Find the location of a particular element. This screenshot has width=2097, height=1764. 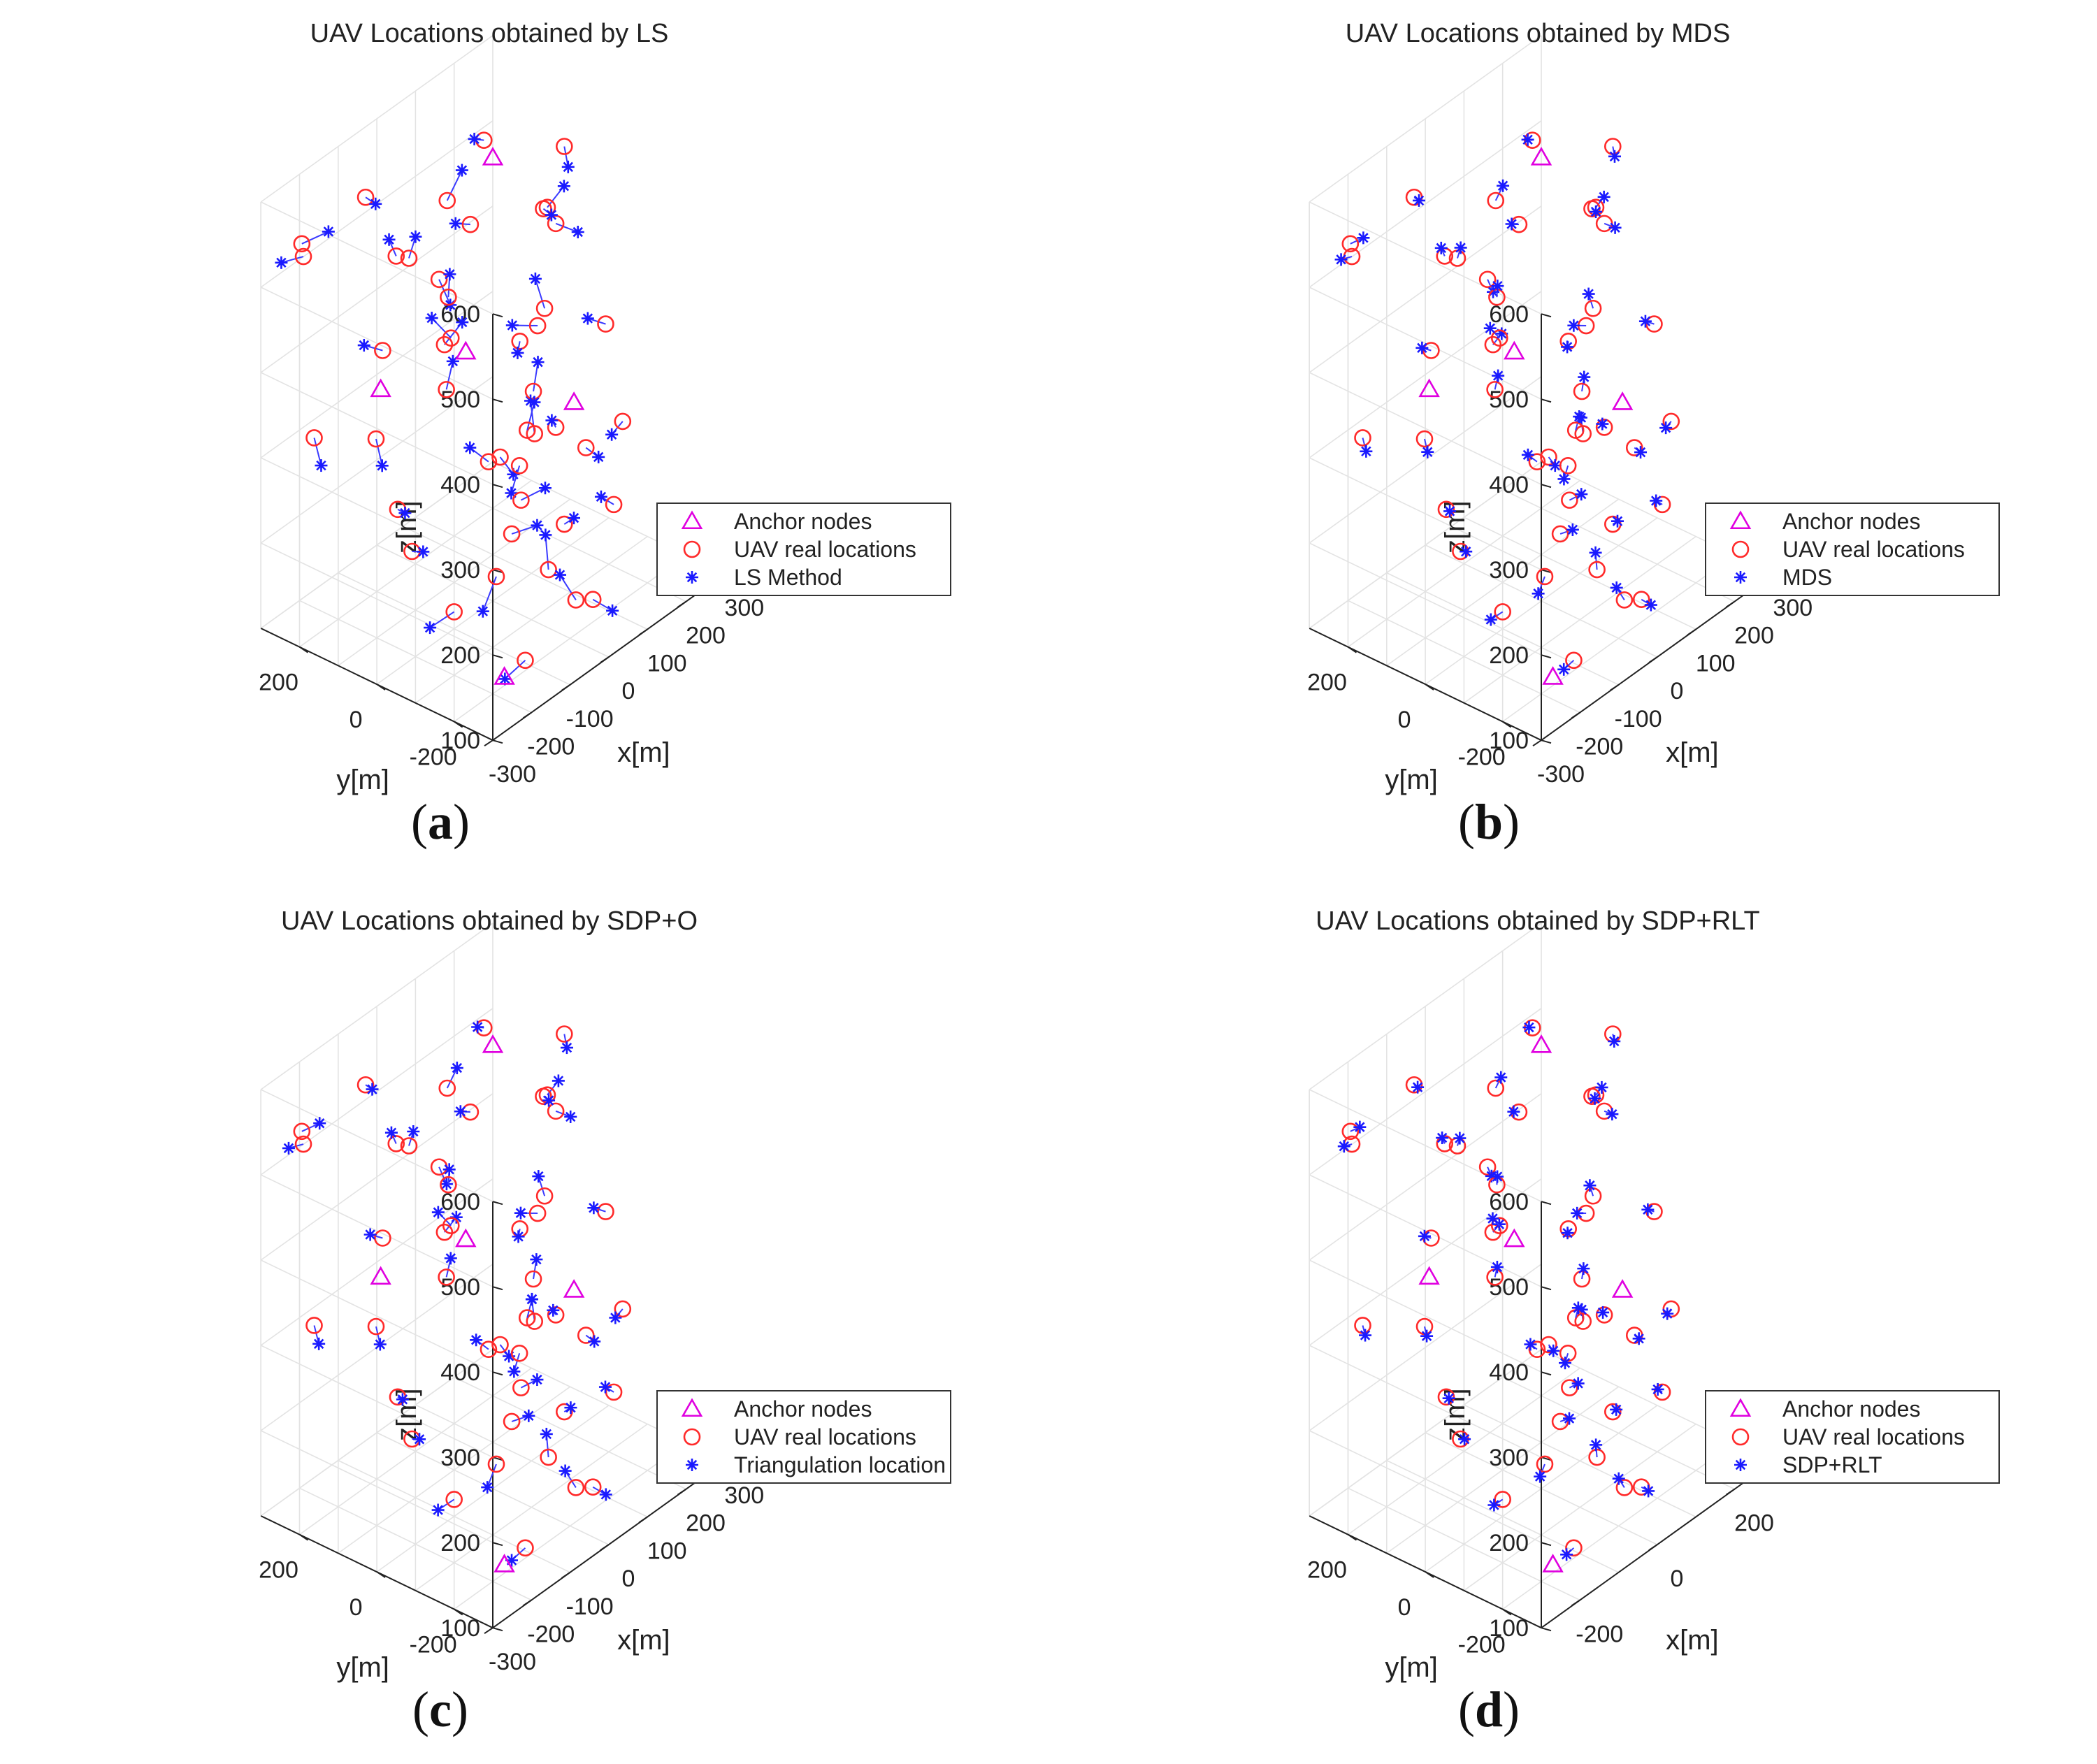

x-tick-label: -200 is located at coordinates (1599, 1634).